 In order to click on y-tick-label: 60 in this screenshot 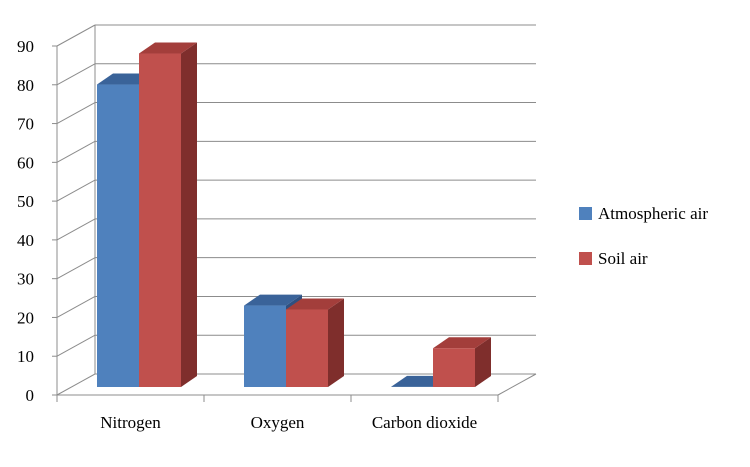, I will do `click(25, 162)`.